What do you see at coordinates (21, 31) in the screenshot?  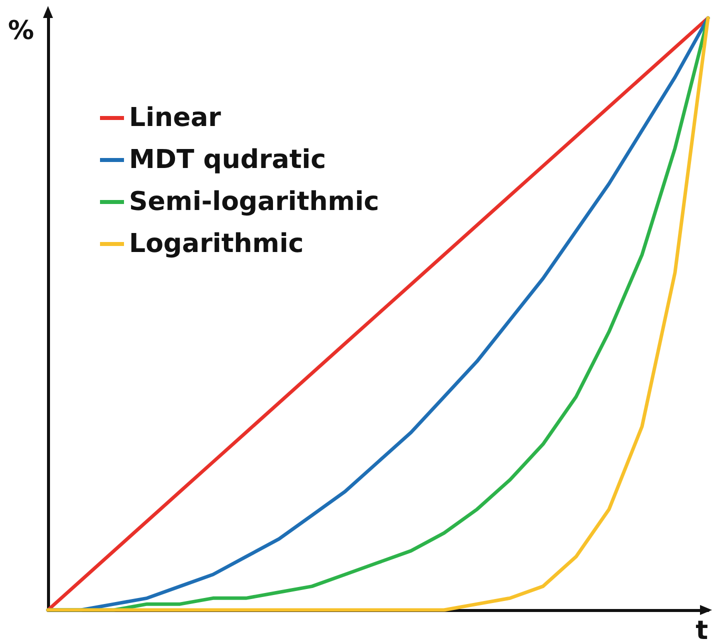 I see `y-axis-title: %` at bounding box center [21, 31].